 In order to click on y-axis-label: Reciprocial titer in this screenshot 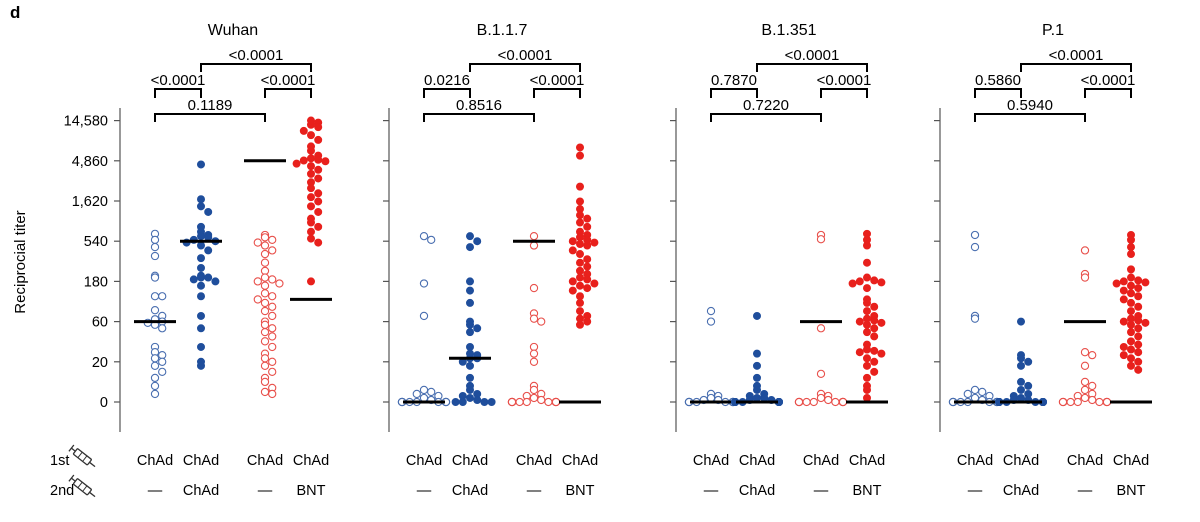, I will do `click(20, 261)`.